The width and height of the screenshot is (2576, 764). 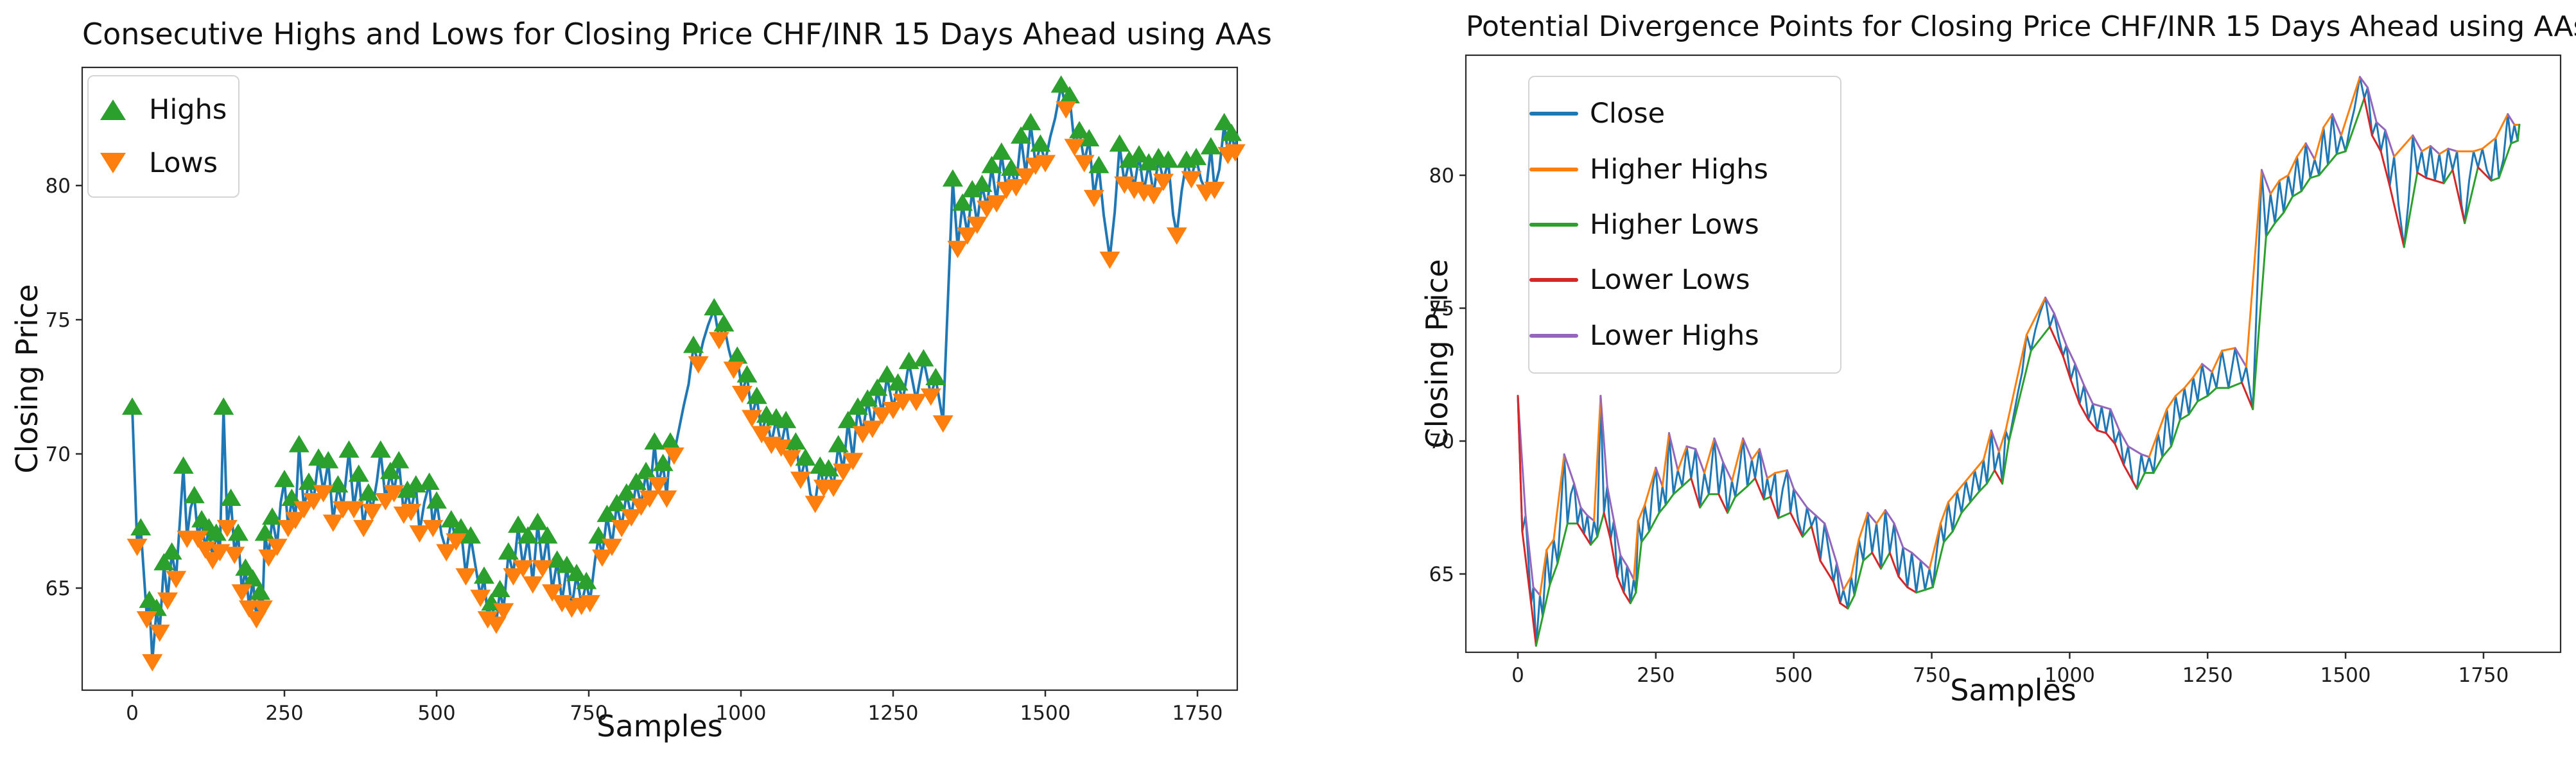 I want to click on legend-item-lower-lows: Lower Lows, so click(x=1684, y=280).